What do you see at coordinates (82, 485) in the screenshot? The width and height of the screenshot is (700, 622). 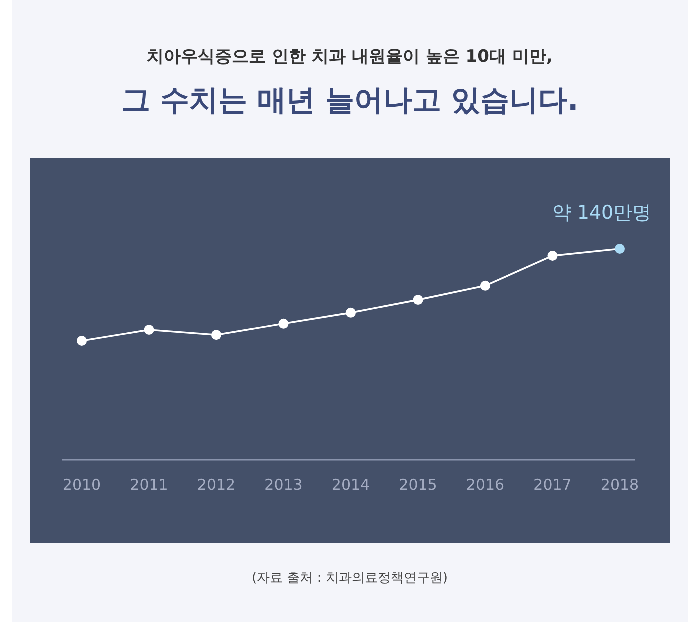 I see `x-tick-label: 2010` at bounding box center [82, 485].